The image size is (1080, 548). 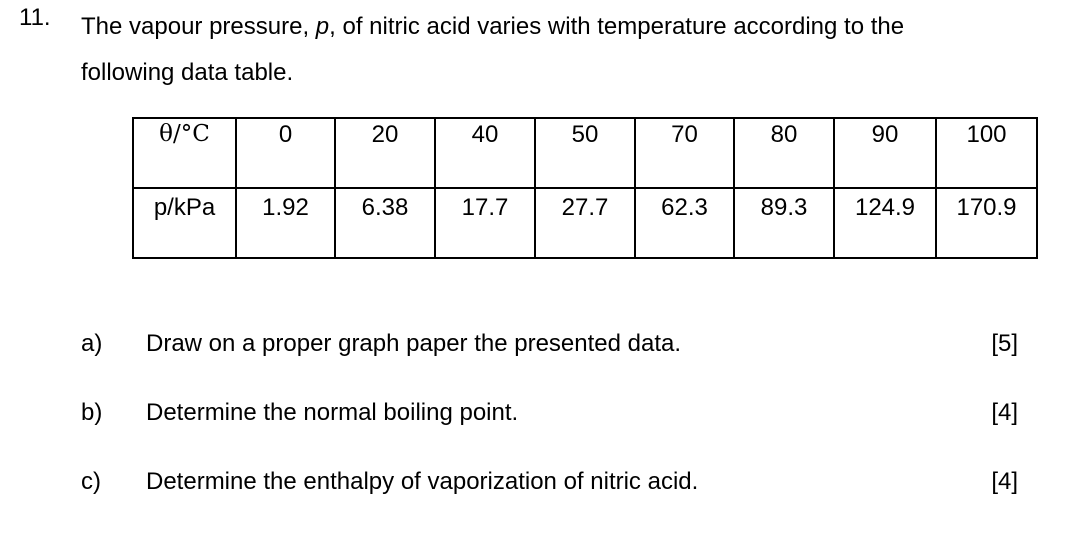 I want to click on table-cell: 27.7, so click(x=585, y=223).